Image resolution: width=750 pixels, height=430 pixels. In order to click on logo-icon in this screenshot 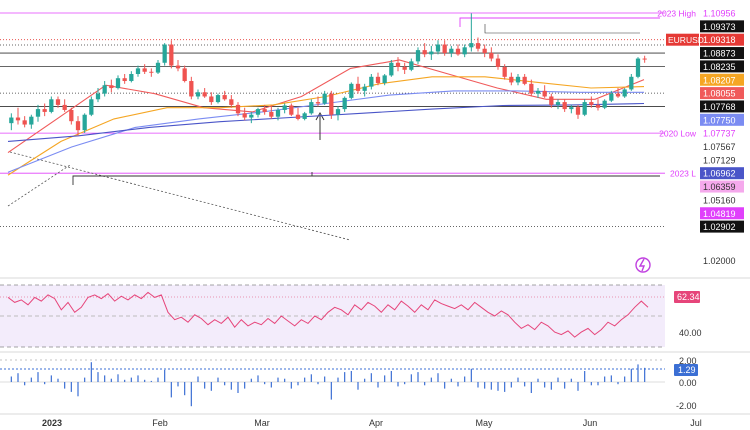, I will do `click(643, 265)`.